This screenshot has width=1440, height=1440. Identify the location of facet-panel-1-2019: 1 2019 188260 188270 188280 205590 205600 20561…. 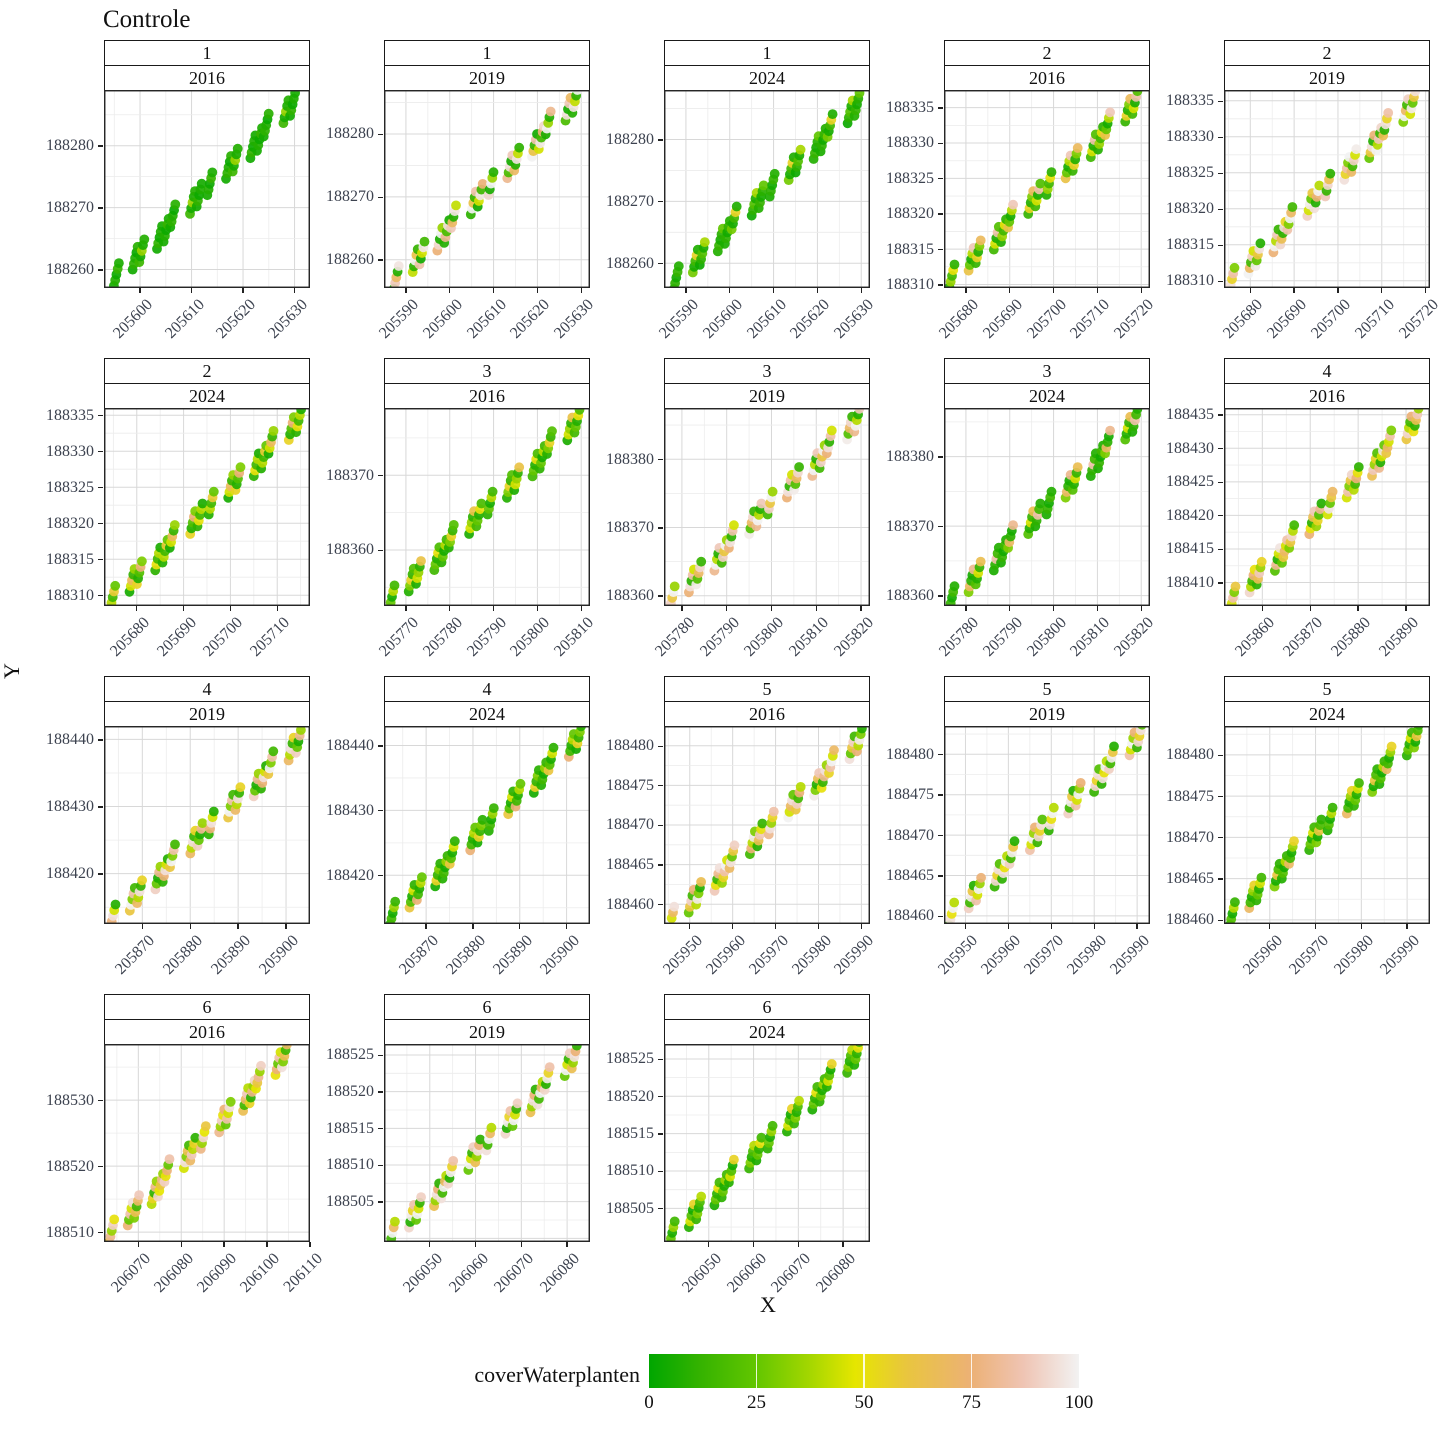
(456, 198).